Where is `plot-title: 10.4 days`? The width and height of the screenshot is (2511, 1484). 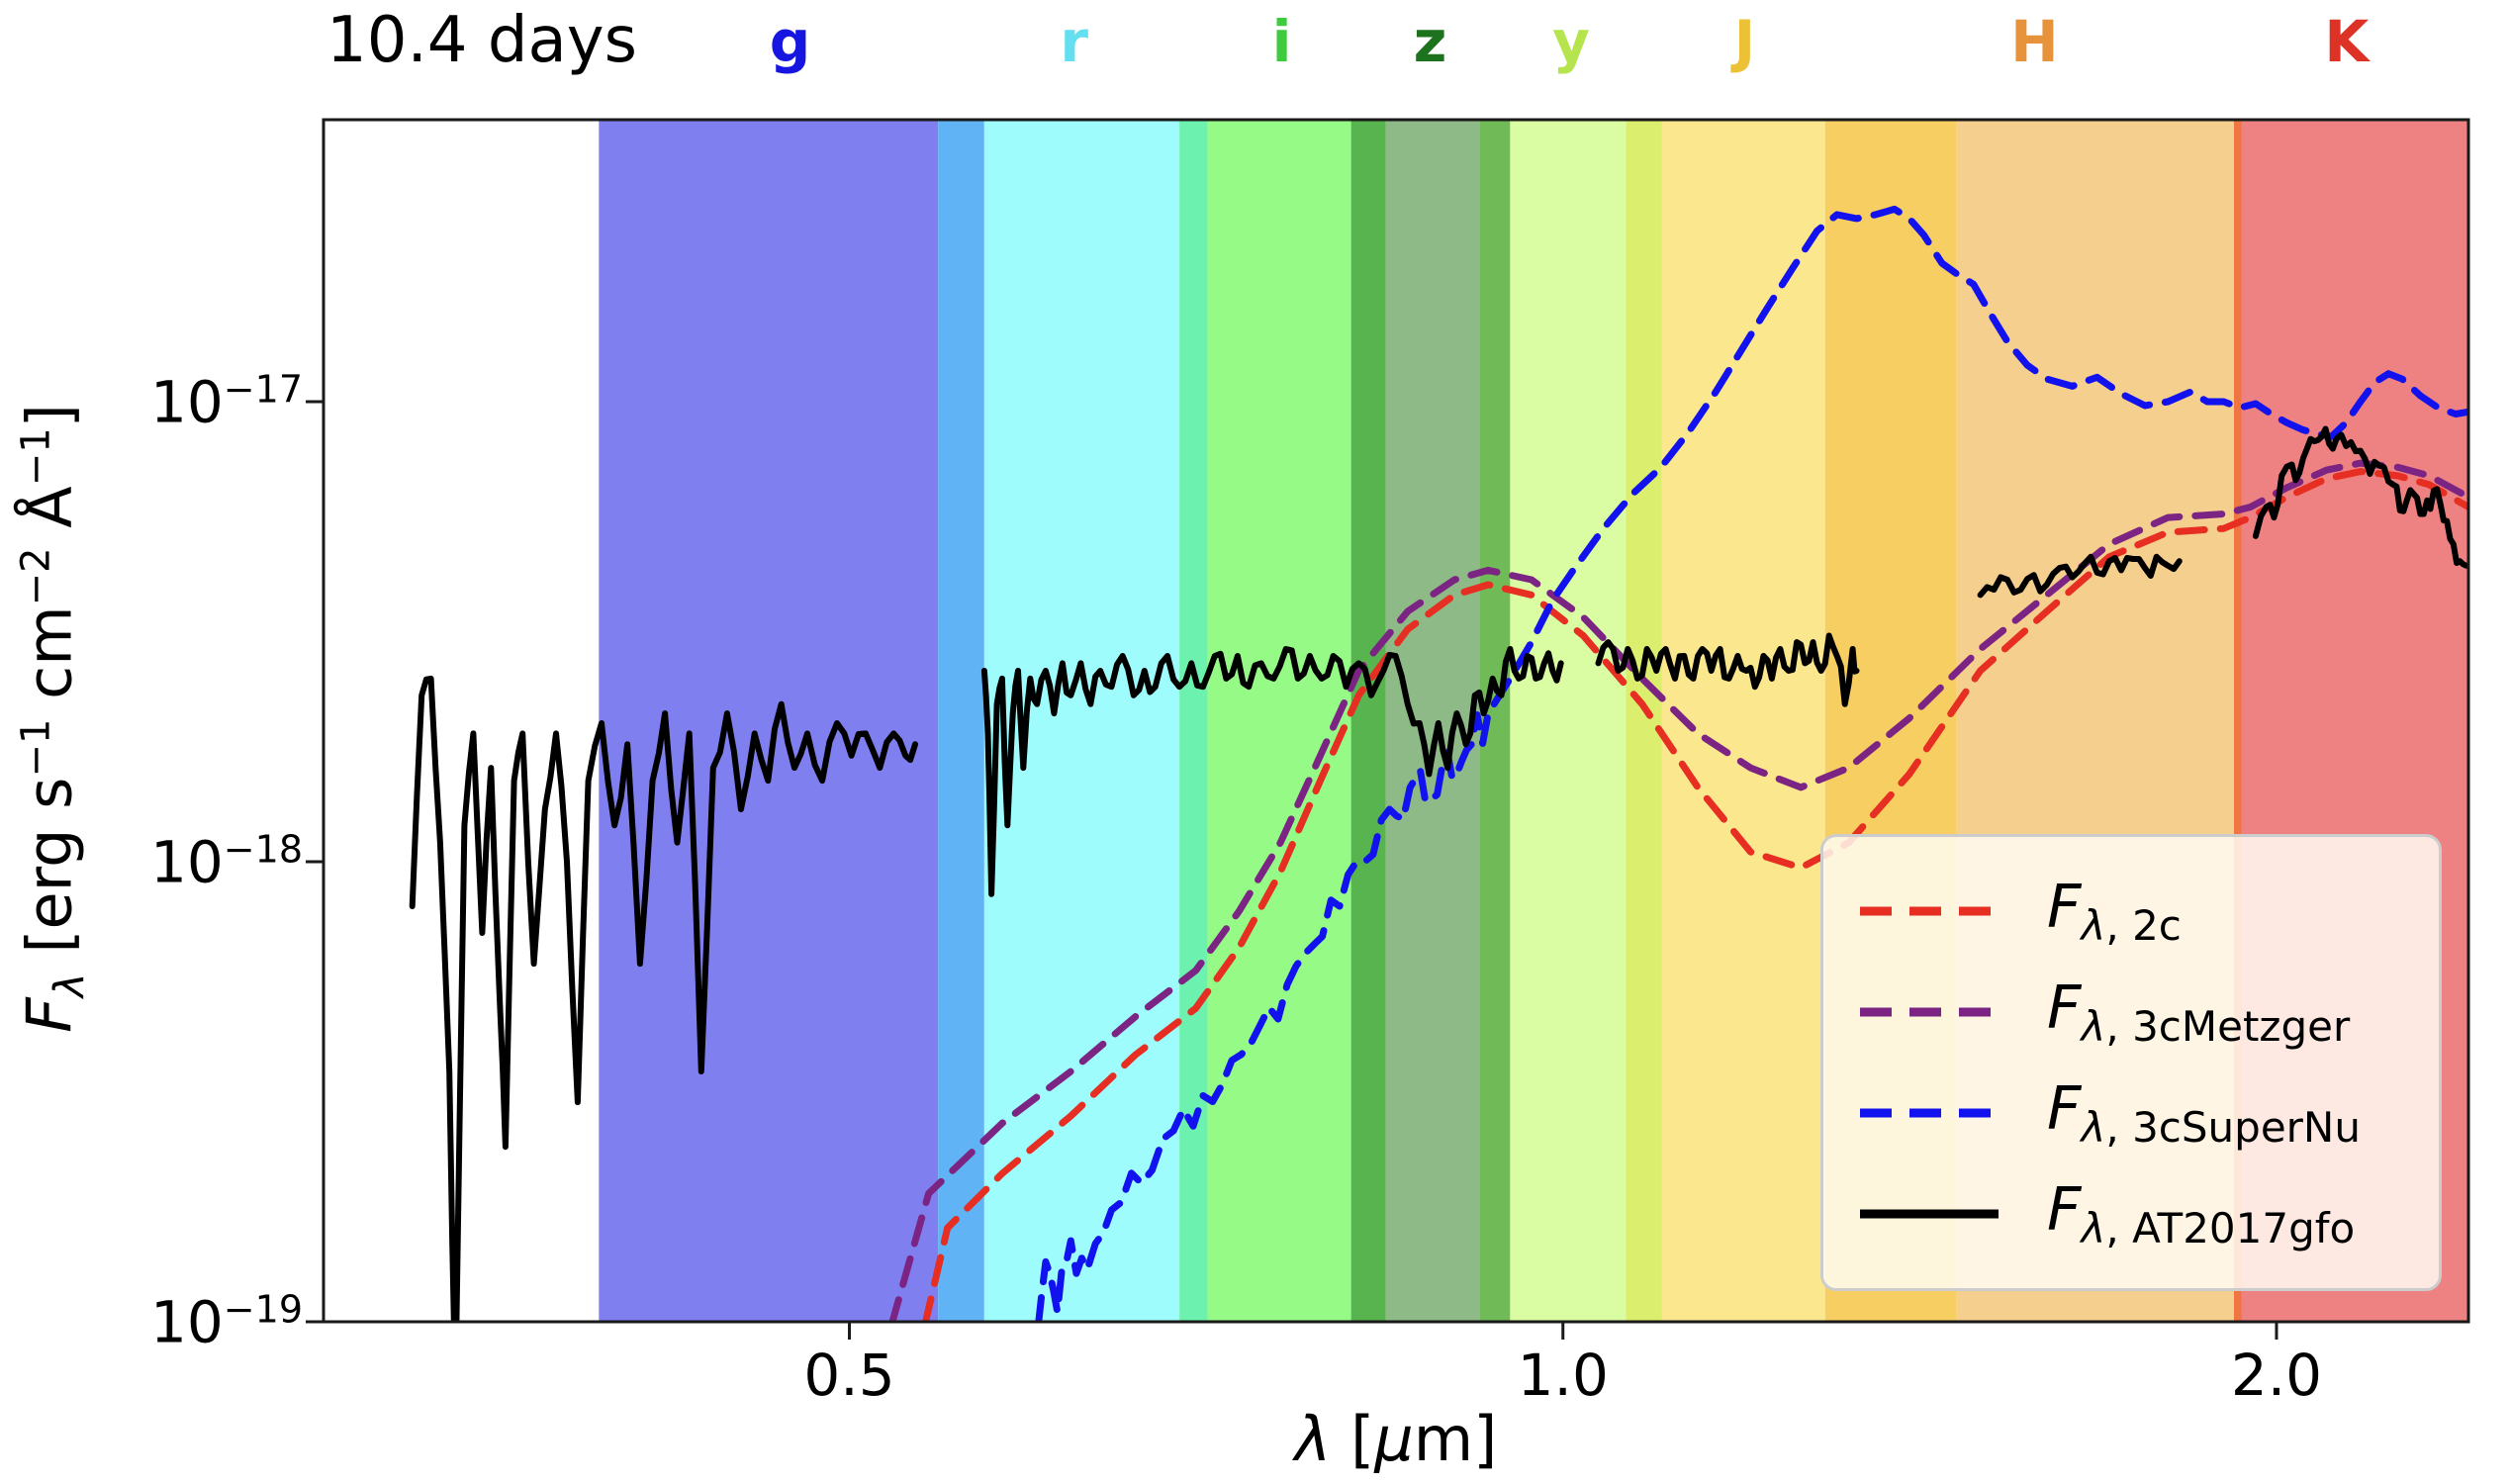
plot-title: 10.4 days is located at coordinates (482, 40).